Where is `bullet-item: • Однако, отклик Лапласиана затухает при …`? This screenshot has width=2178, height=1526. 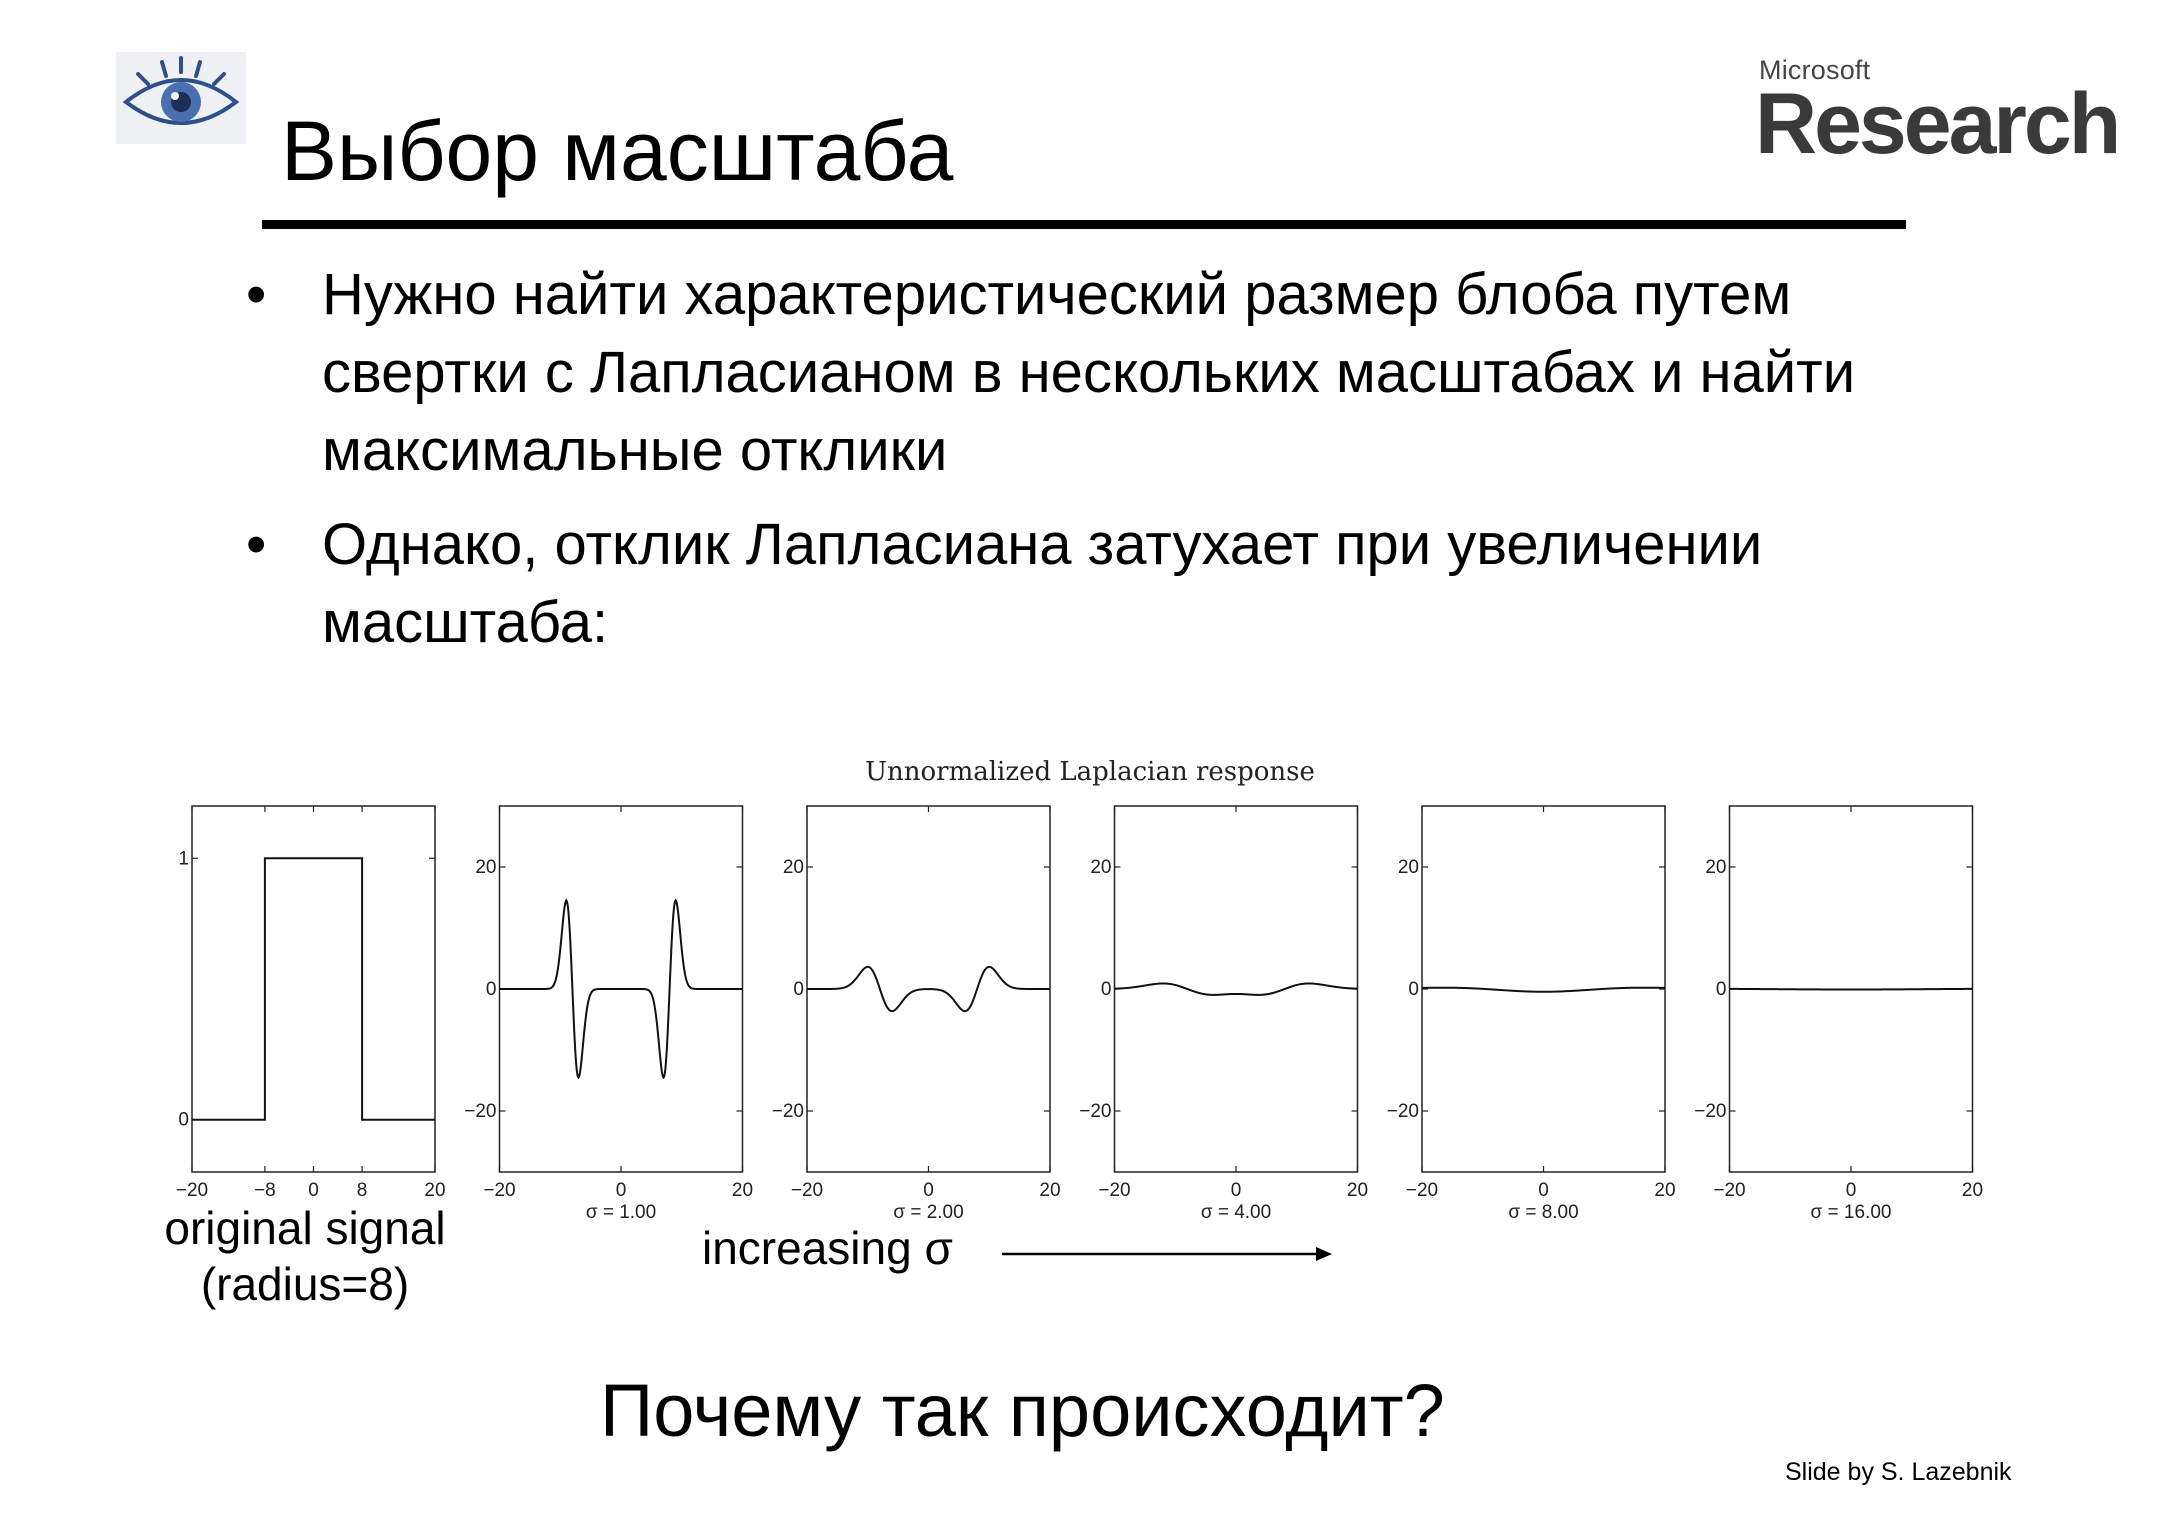
bullet-item: • Однако, отклик Лапласиана затухает при … is located at coordinates (1100, 584).